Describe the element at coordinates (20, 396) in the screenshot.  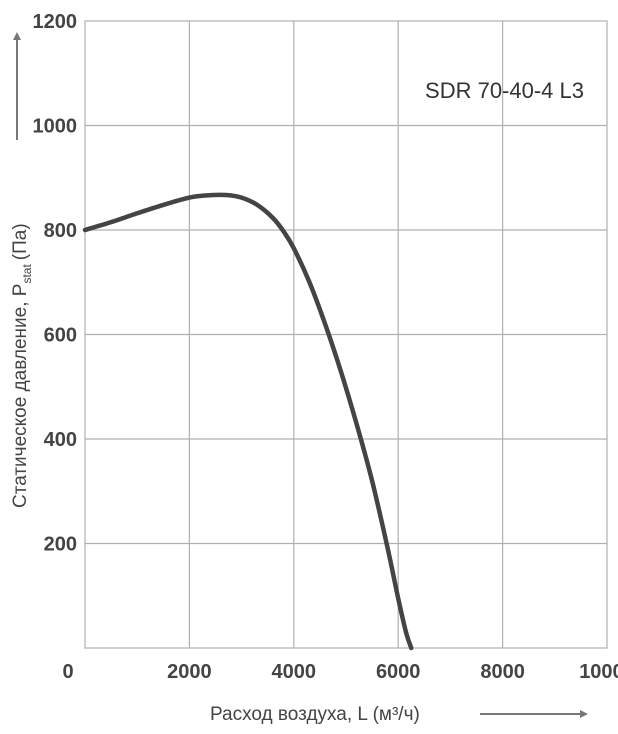
I see `y-axis-label-main: Статическое давление, P` at that location.